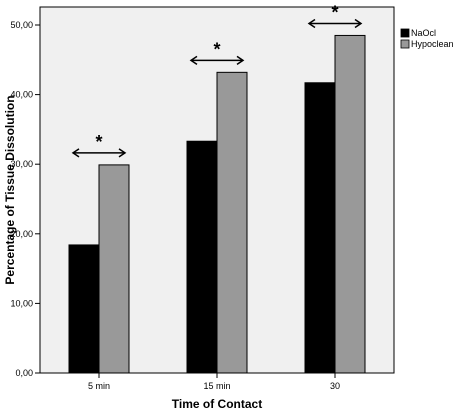  I want to click on y-axis: 0,00 10,00 20,00 30,00 40,00 50,00, so click(25, 199).